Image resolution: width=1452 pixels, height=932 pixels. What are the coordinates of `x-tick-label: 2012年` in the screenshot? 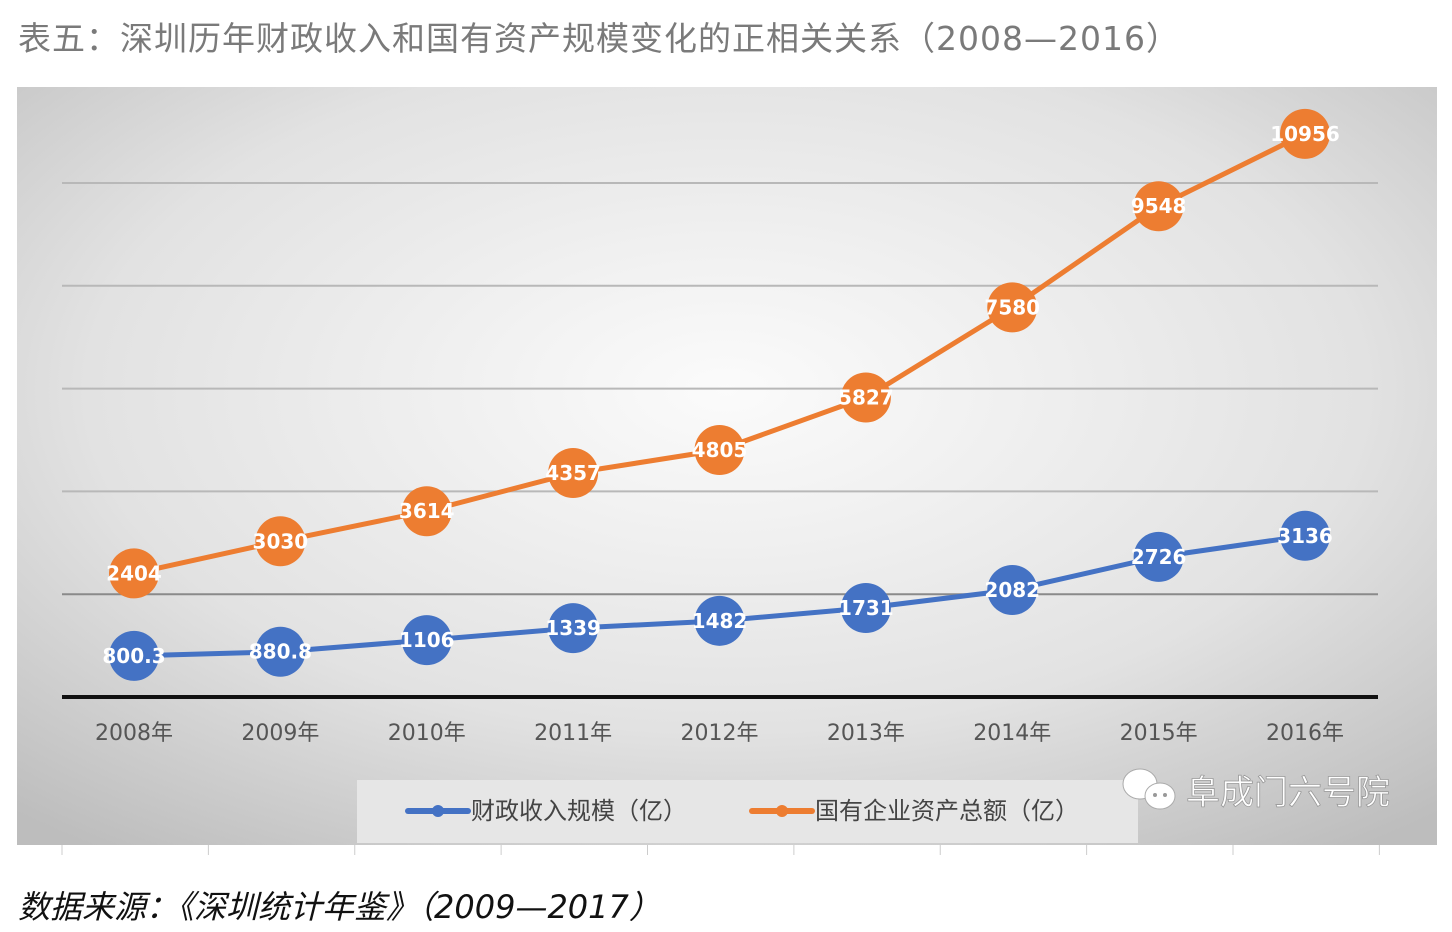 It's located at (720, 733).